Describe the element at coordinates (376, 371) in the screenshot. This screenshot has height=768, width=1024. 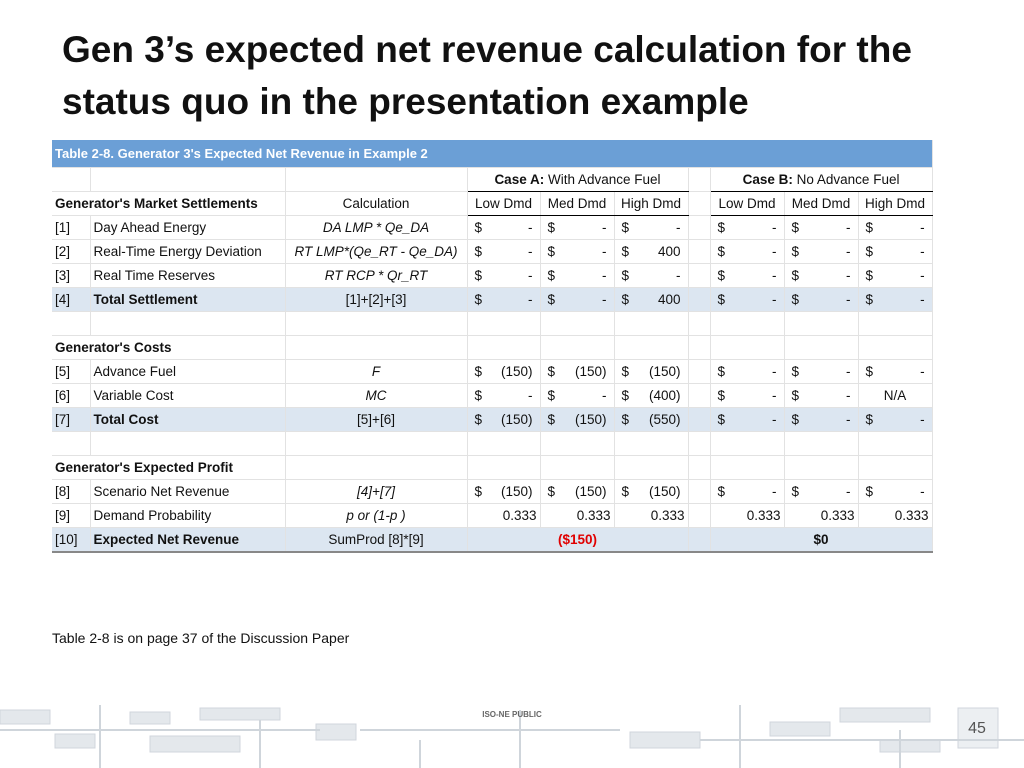
I see `calculation: F` at that location.